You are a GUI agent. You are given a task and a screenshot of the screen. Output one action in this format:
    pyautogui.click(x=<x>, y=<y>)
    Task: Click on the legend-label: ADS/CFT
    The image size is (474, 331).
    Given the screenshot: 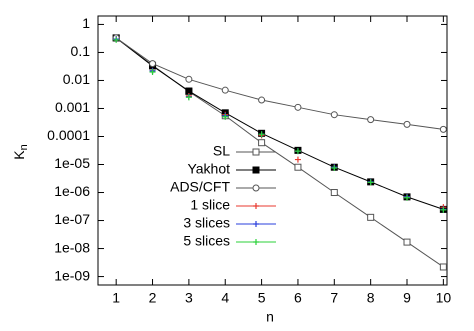 What is the action you would take?
    pyautogui.click(x=200, y=187)
    